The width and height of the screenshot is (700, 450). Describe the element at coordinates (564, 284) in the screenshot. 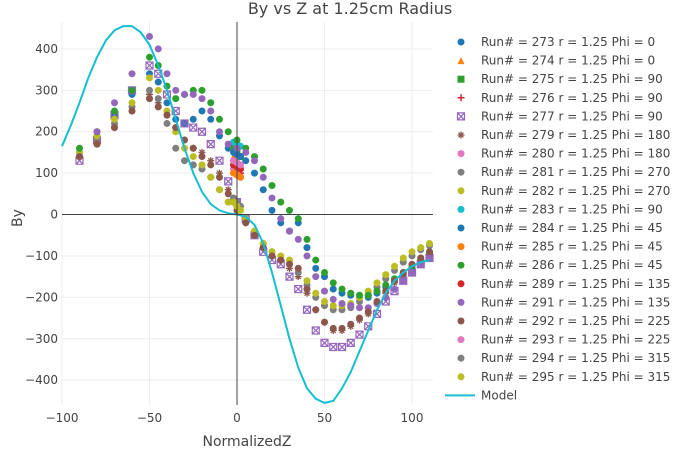

I see `legend-item: Run# = 289 r = 1.25 Phi = 135` at that location.